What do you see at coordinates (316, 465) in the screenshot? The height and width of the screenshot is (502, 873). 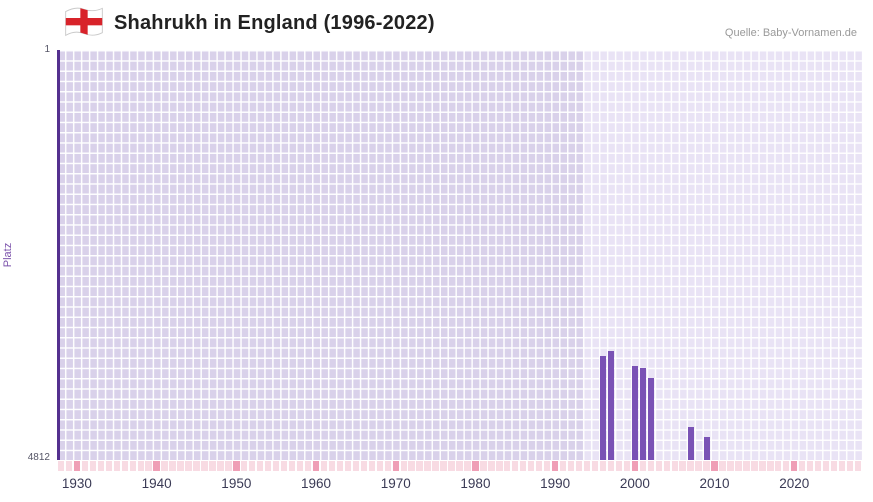 I see `year-cell-1960` at bounding box center [316, 465].